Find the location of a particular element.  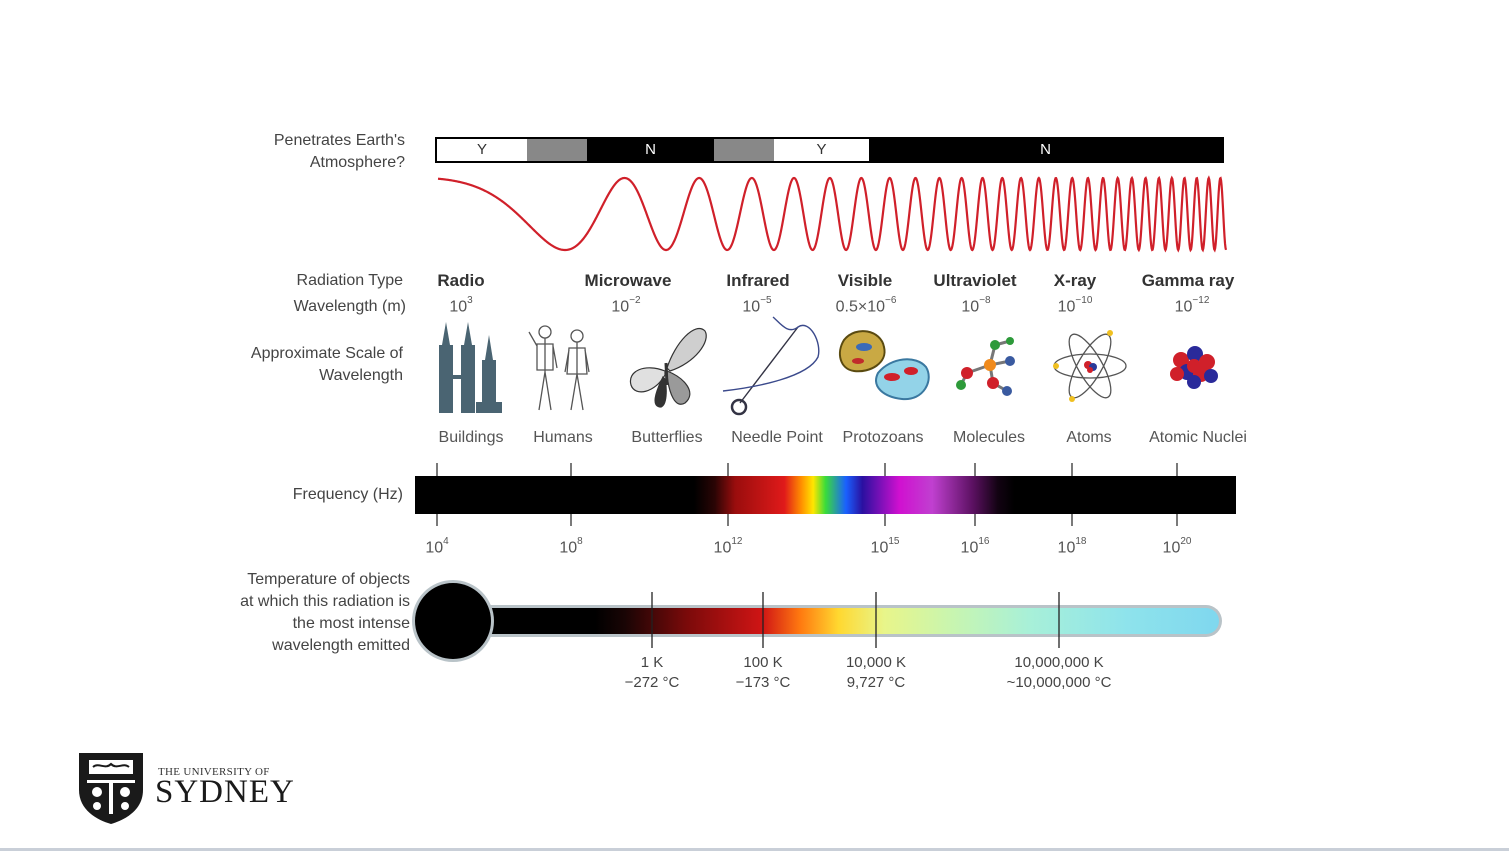

frequency-tick-label-2: 10⁸ is located at coordinates (571, 546).